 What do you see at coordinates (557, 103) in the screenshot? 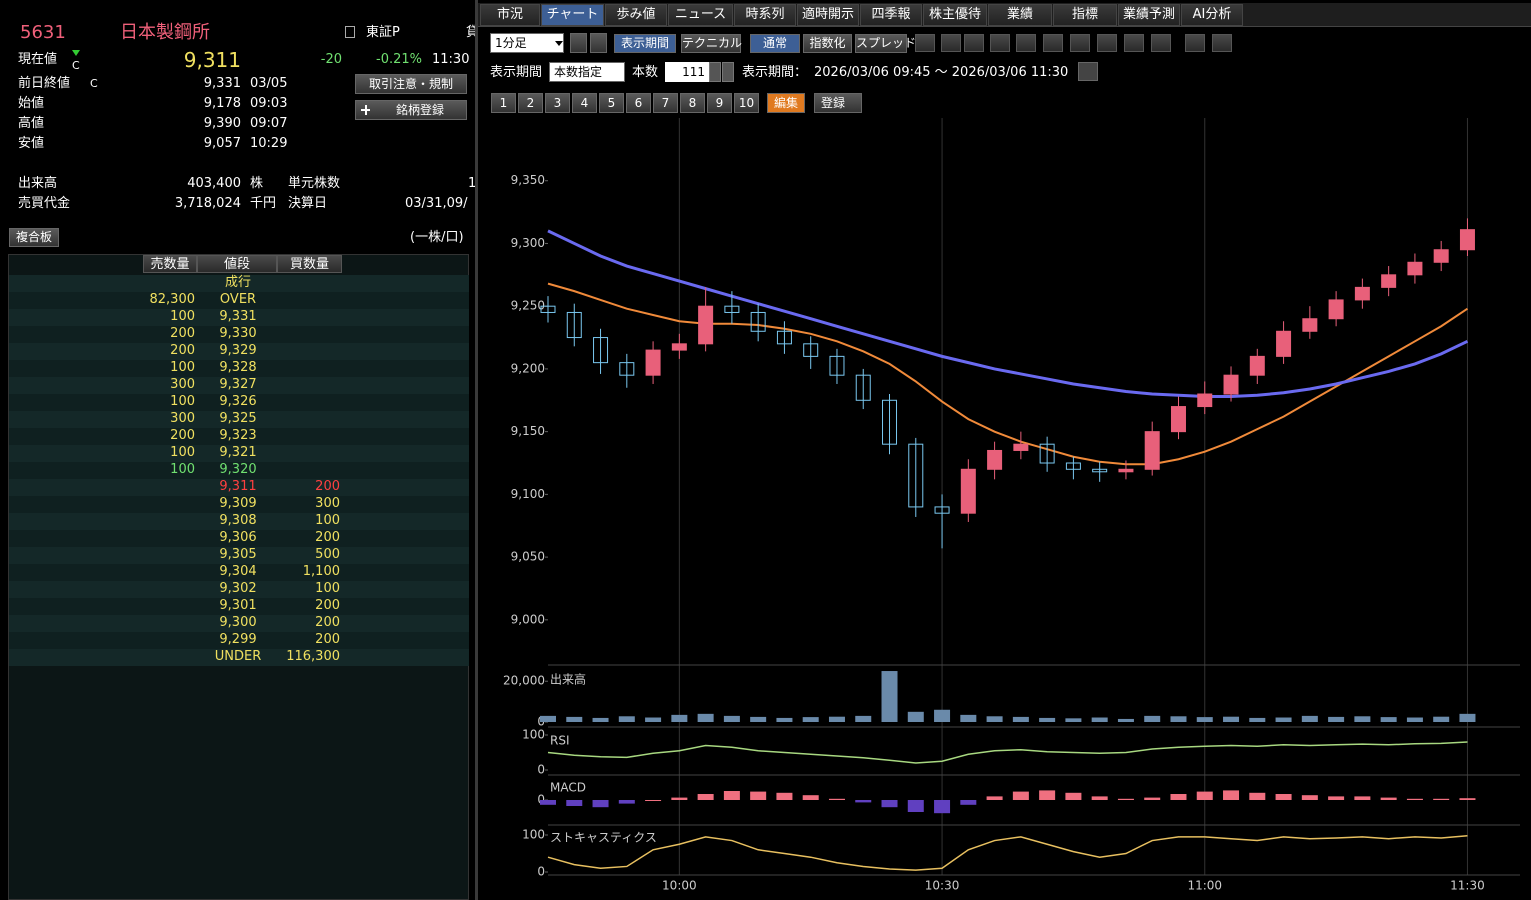
I see `preset-button: 3` at bounding box center [557, 103].